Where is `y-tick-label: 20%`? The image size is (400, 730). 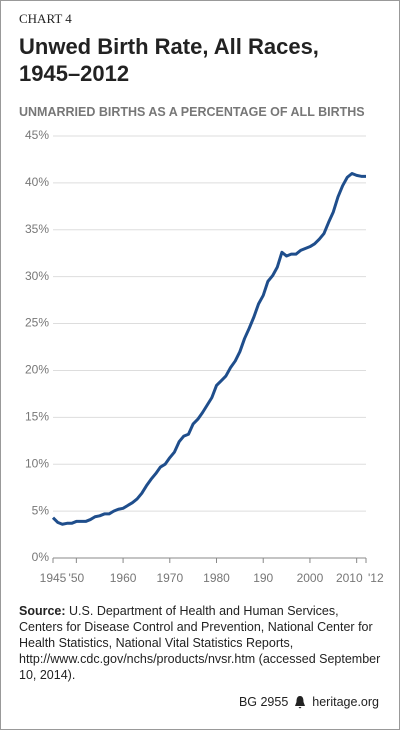
y-tick-label: 20% is located at coordinates (37, 370).